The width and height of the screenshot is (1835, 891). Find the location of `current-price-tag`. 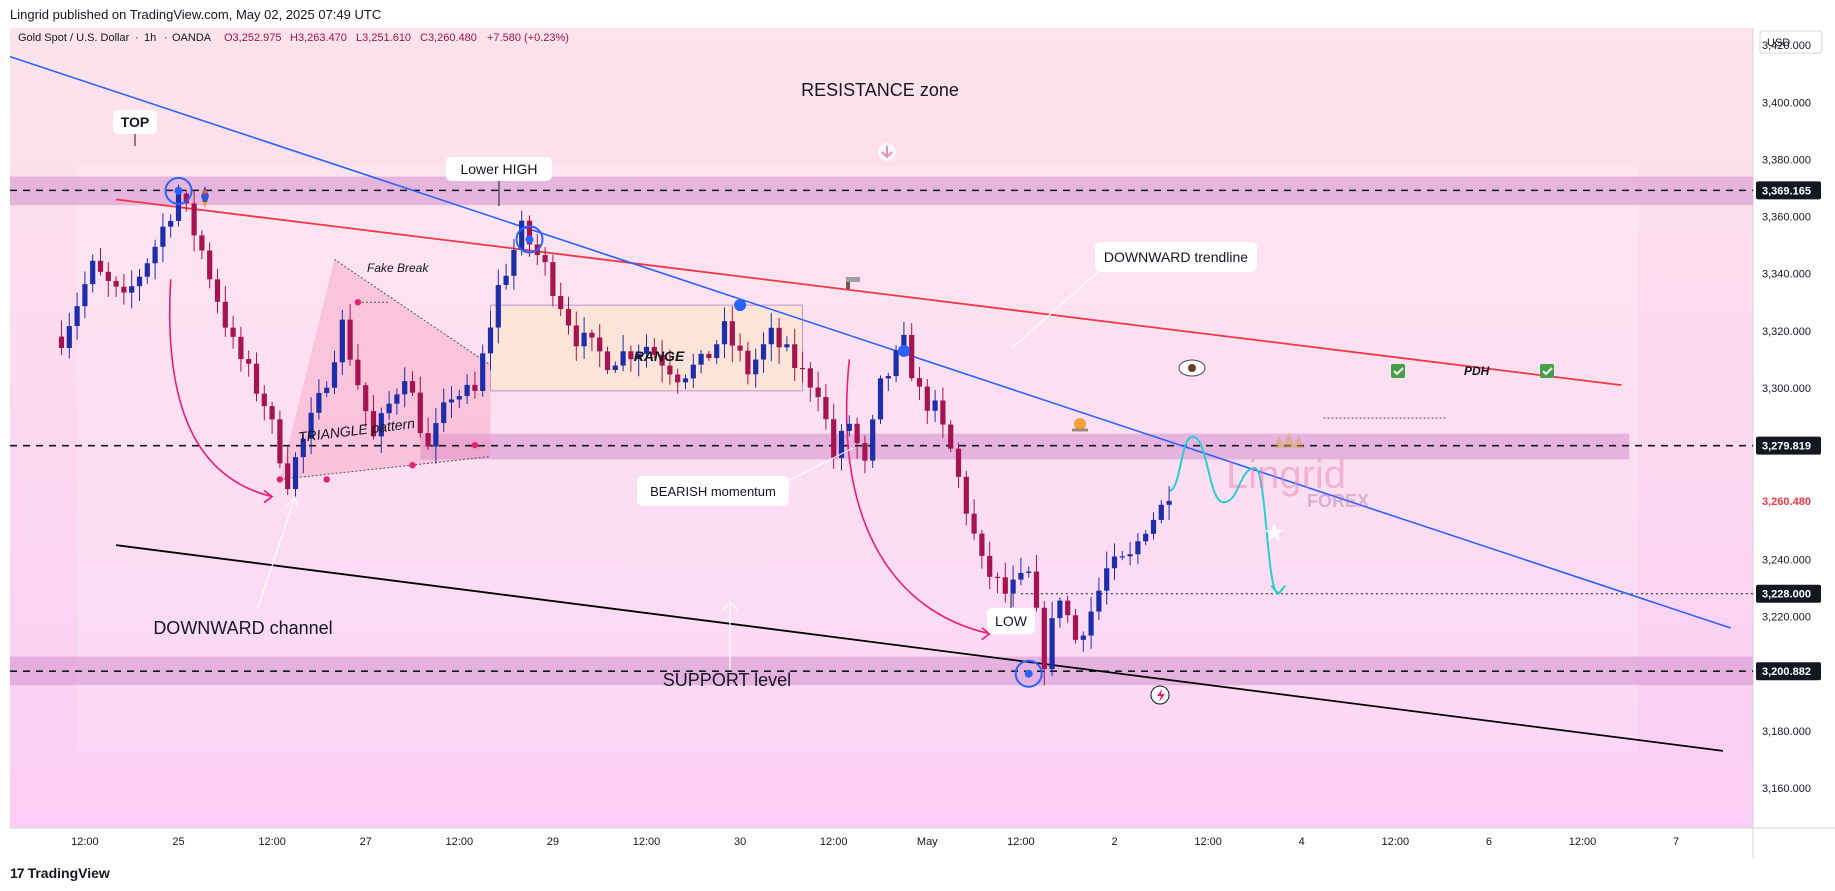

current-price-tag is located at coordinates (1788, 500).